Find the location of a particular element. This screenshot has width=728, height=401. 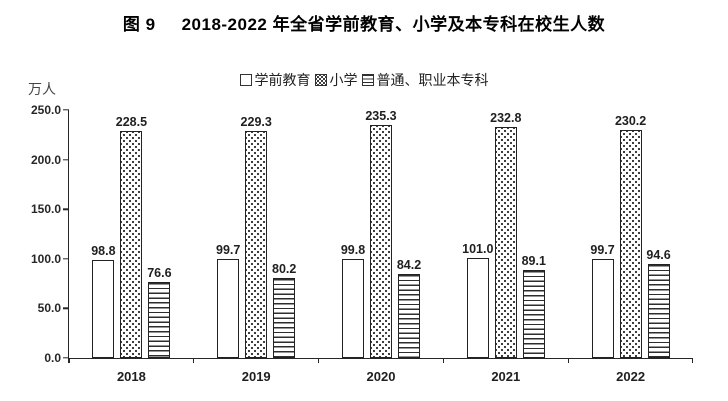

x-axis-category-label-2020: 2020 is located at coordinates (381, 376).